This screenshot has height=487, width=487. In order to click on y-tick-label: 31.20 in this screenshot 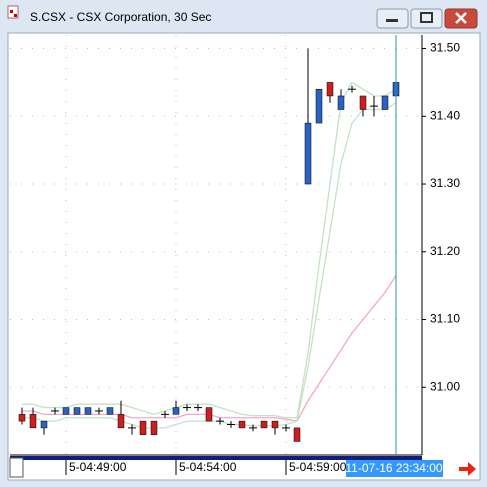, I will do `click(445, 251)`.